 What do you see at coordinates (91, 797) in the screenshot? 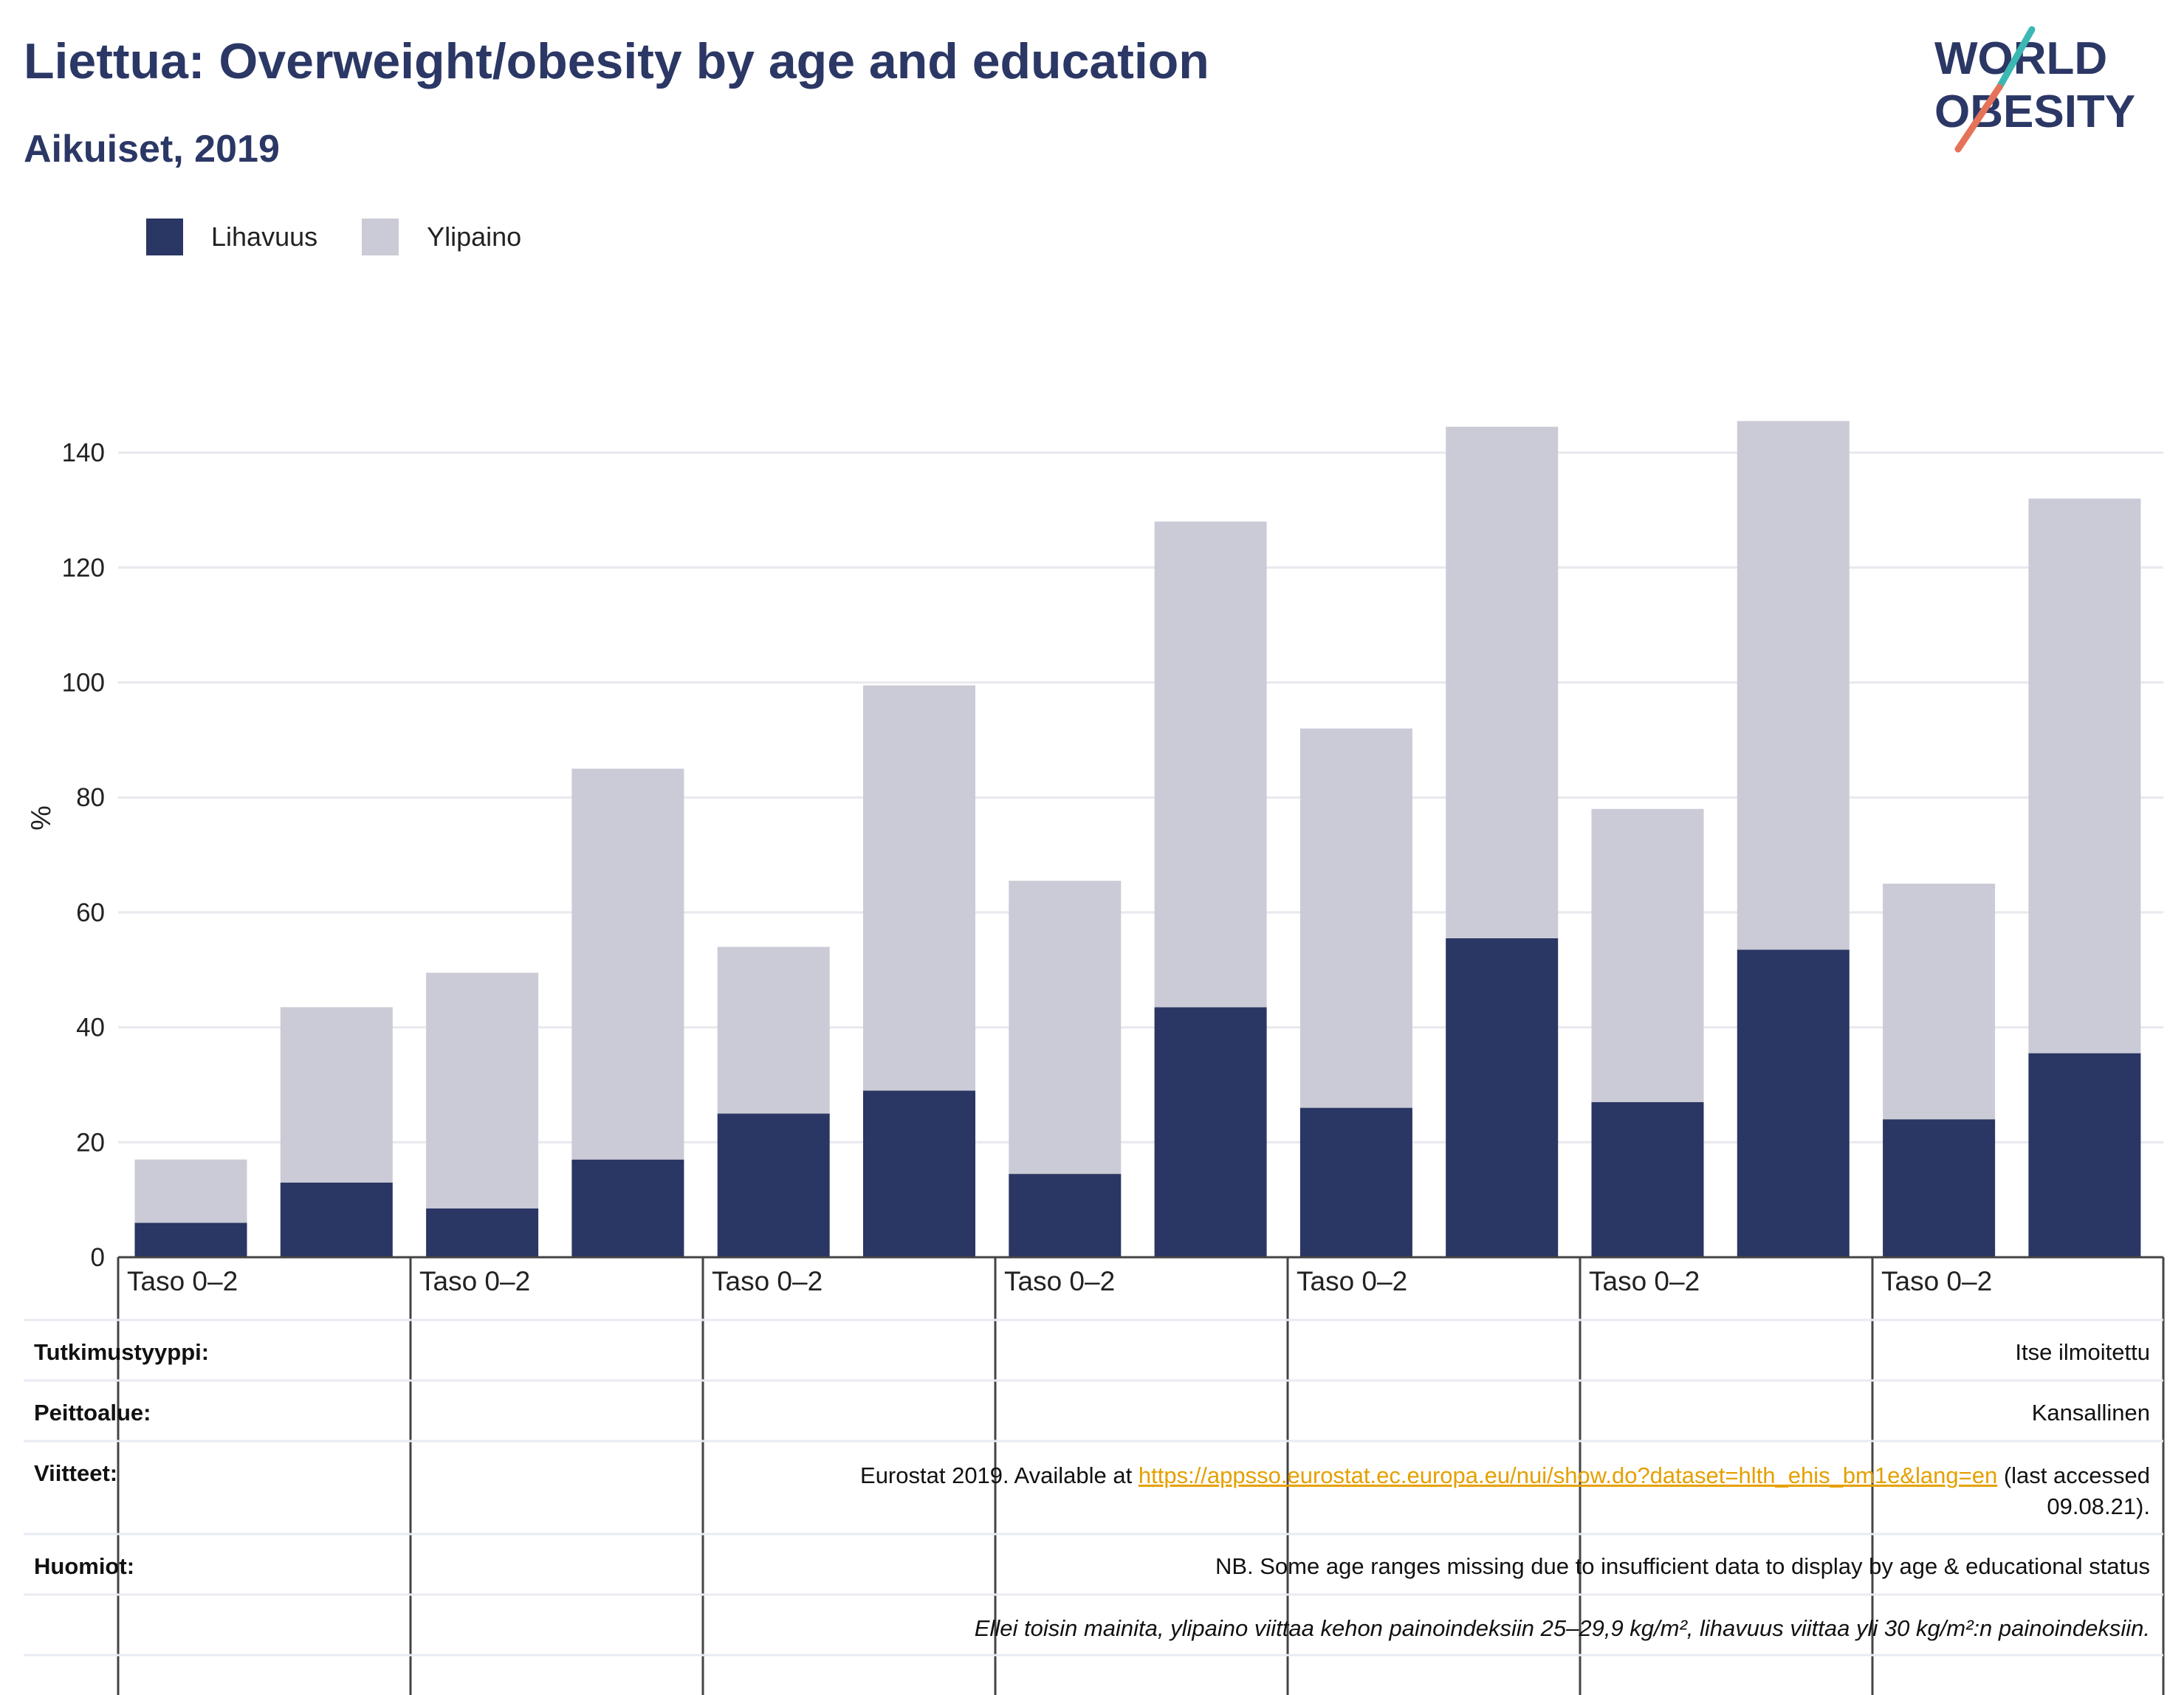
I see `y-tick-label: 80` at bounding box center [91, 797].